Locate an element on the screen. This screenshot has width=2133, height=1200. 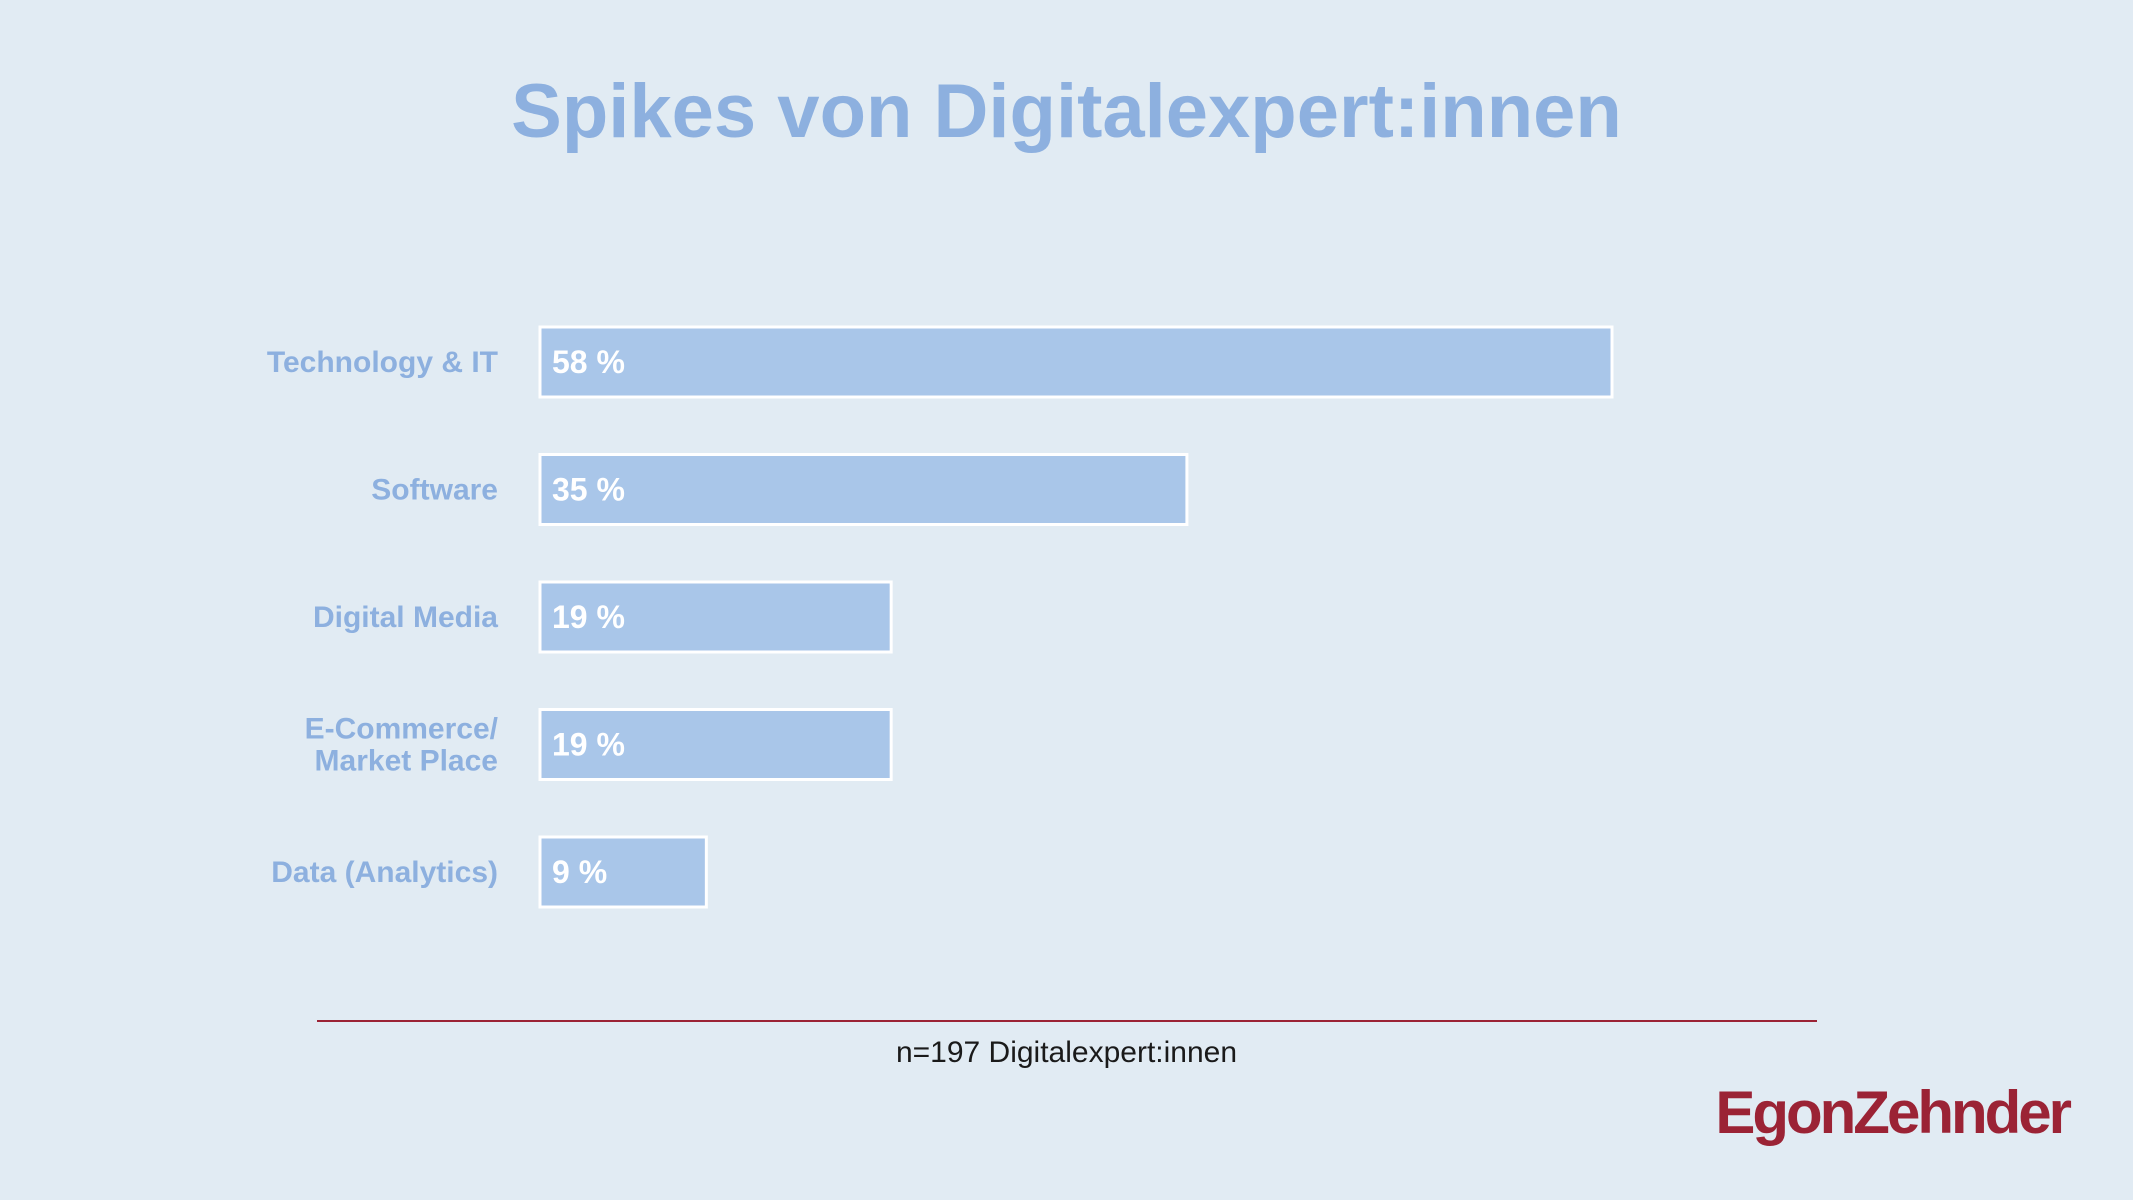
bar-value-label: 58 % is located at coordinates (588, 362).